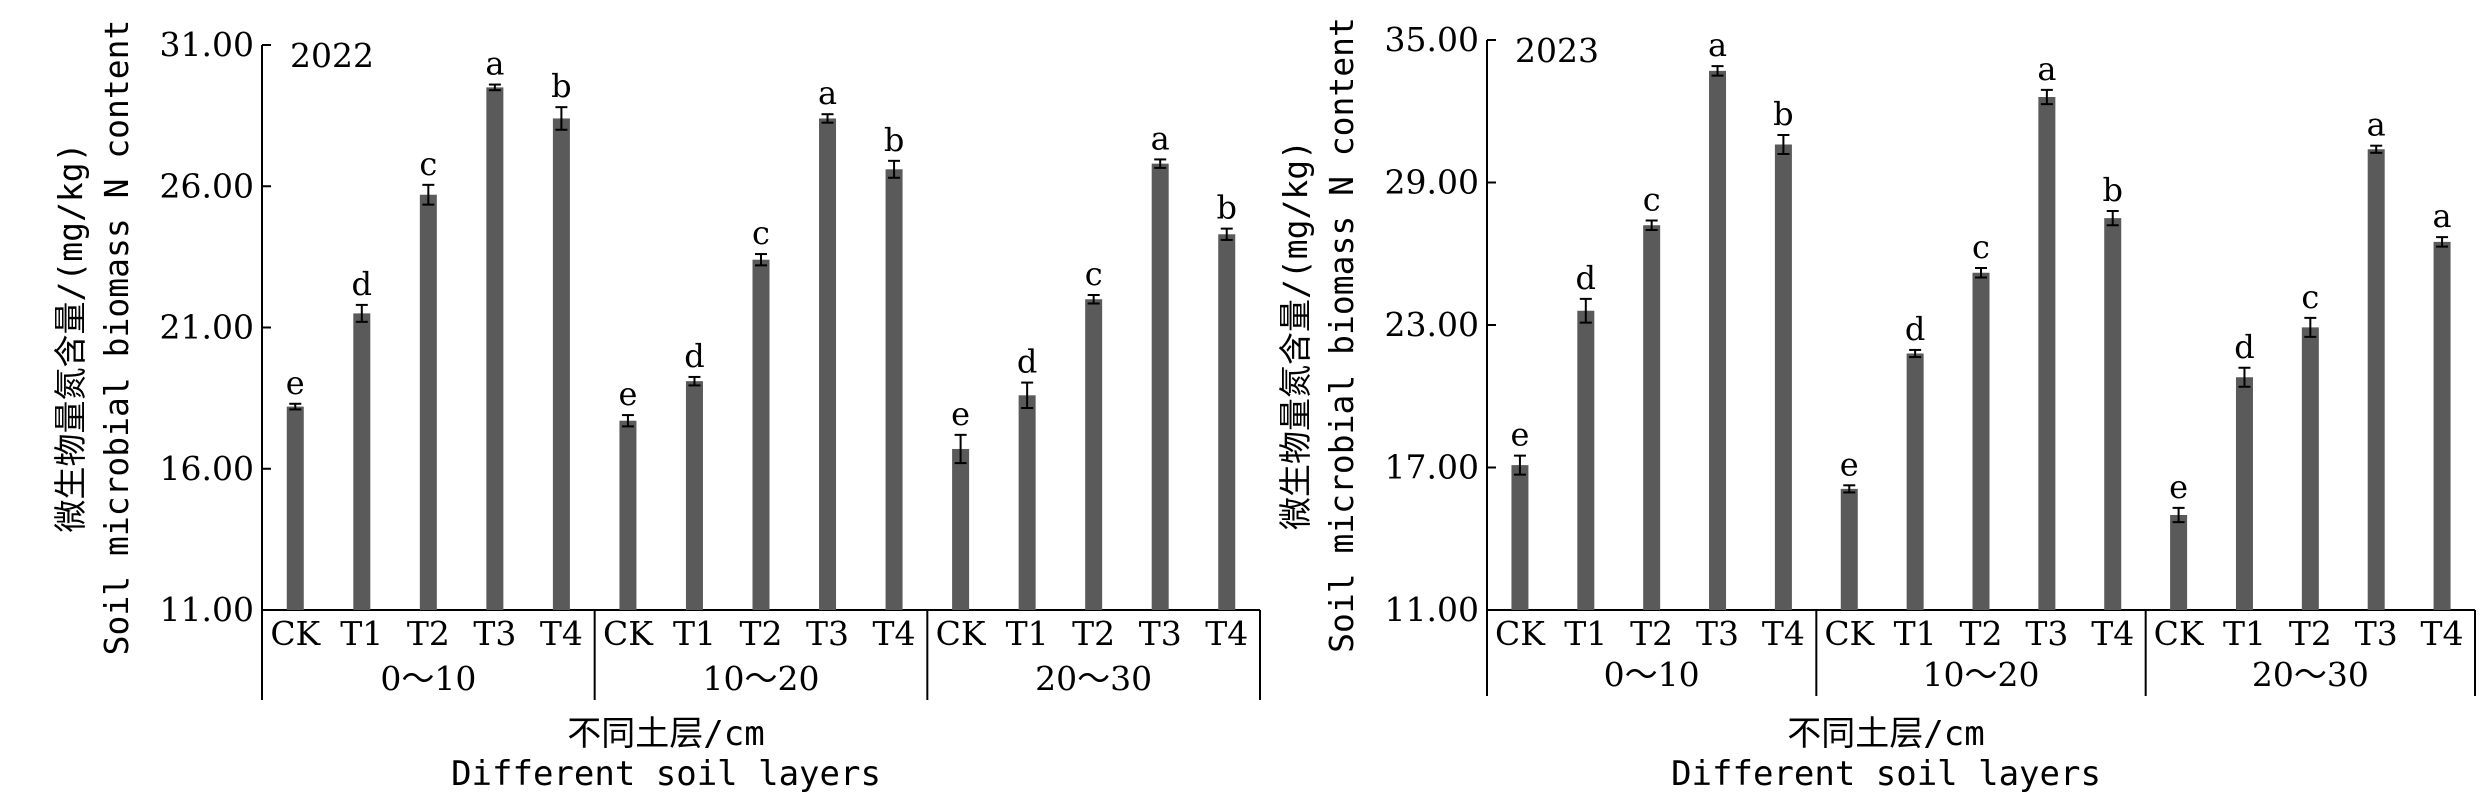 Image resolution: width=2486 pixels, height=806 pixels. Describe the element at coordinates (1432, 324) in the screenshot. I see `y-tick-label: 23.00` at that location.